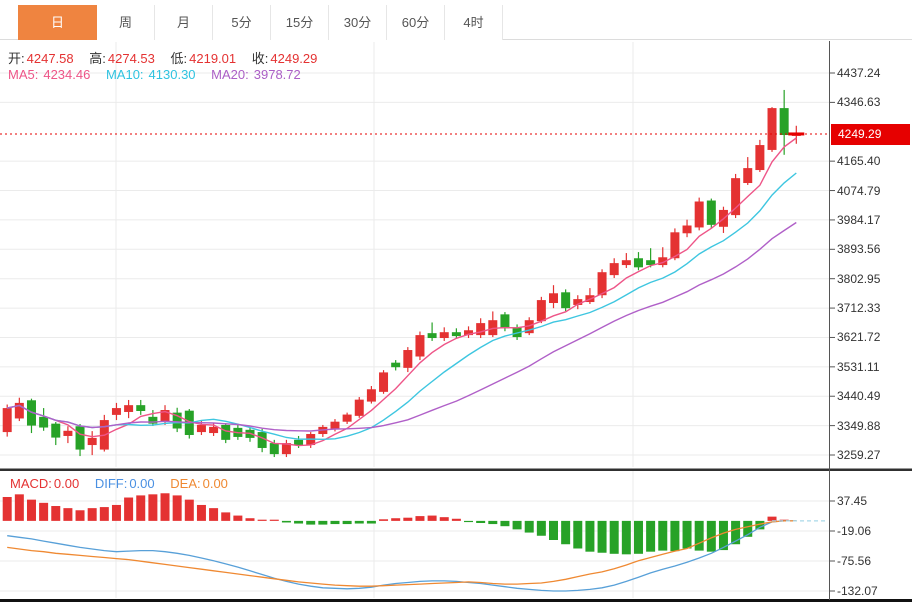  I want to click on price-axis-label: 4346.63, so click(859, 102).